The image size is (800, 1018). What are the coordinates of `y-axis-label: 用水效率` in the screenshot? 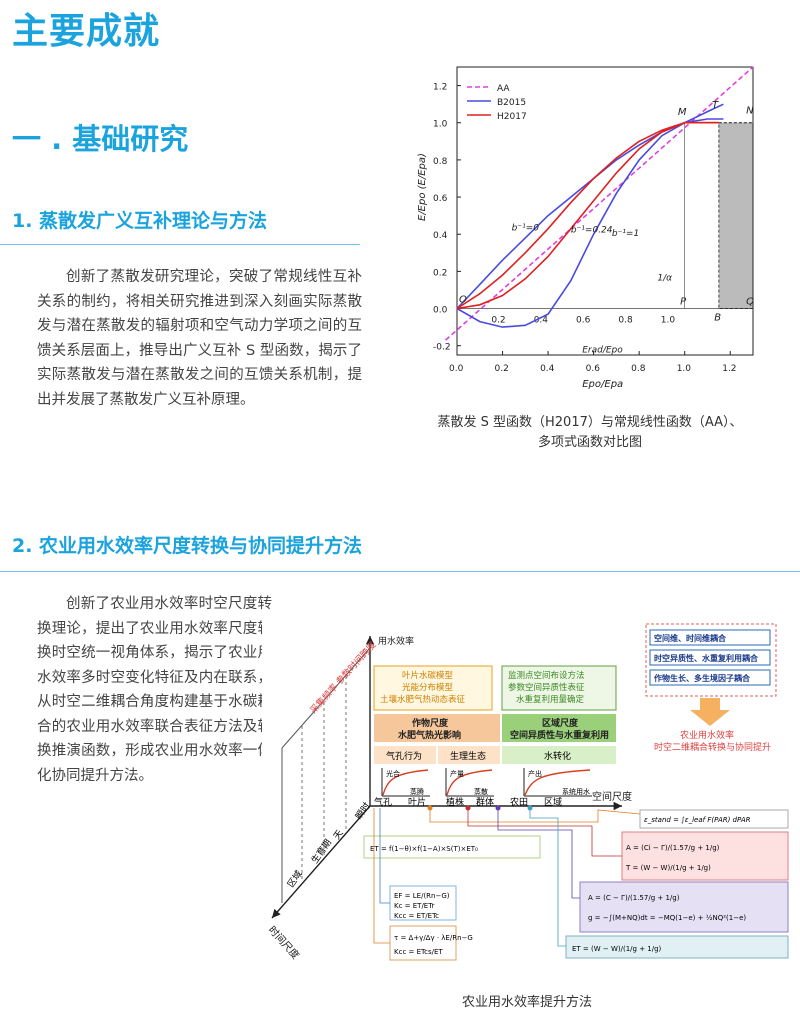 It's located at (396, 641).